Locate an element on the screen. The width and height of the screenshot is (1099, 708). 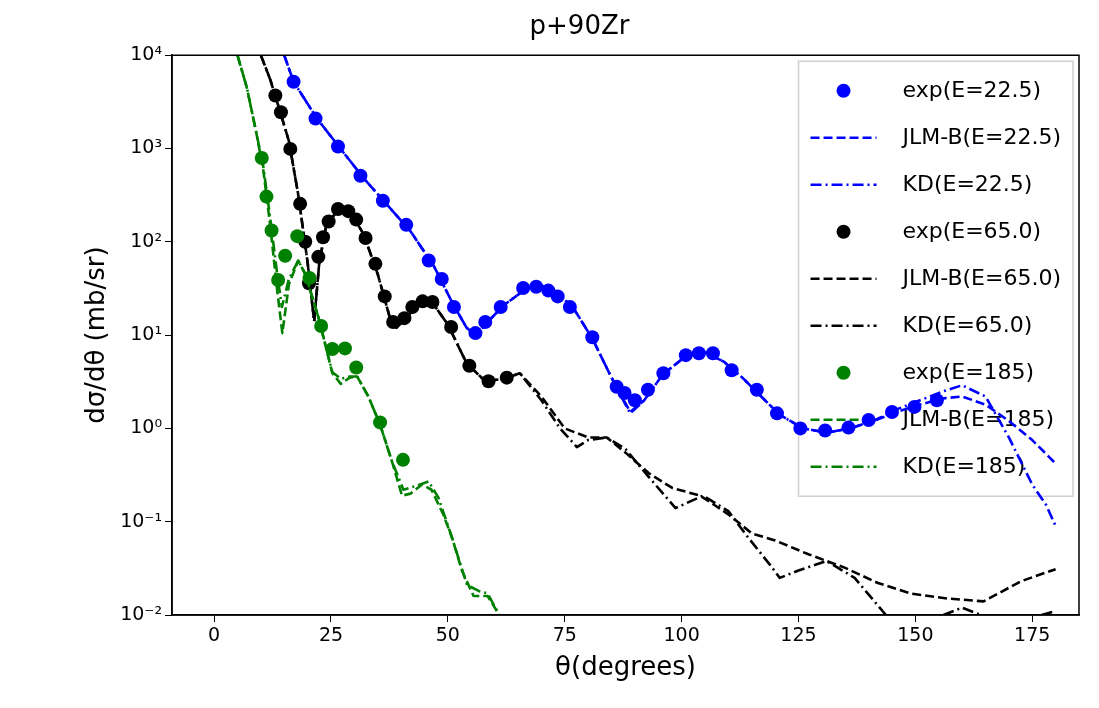
legend-label: KD(E=185) is located at coordinates (964, 466).